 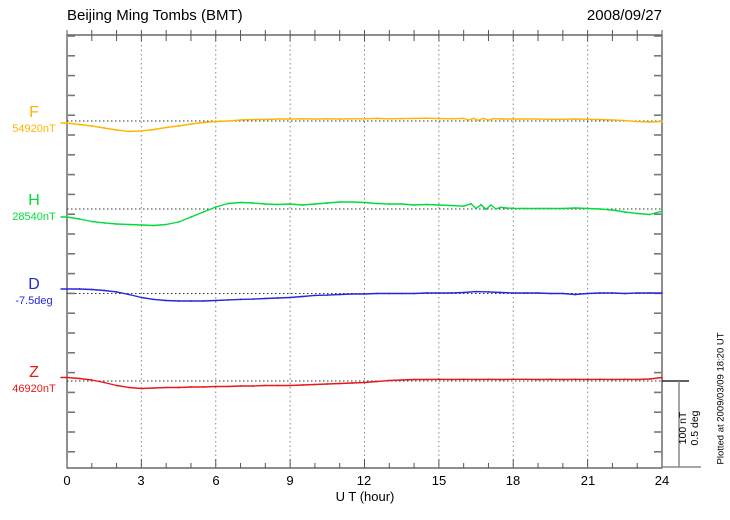 What do you see at coordinates (34, 372) in the screenshot?
I see `component-letter-Z: Z` at bounding box center [34, 372].